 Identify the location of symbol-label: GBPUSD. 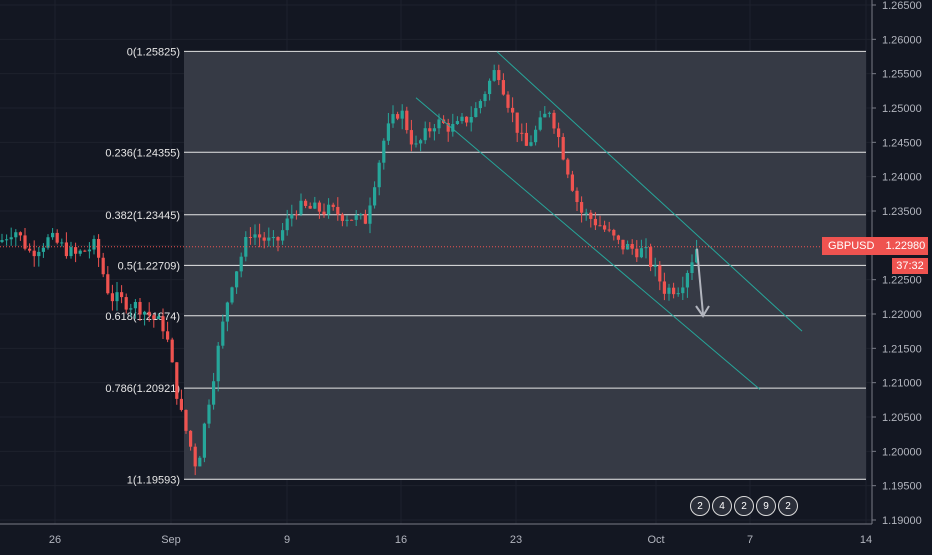
(851, 246).